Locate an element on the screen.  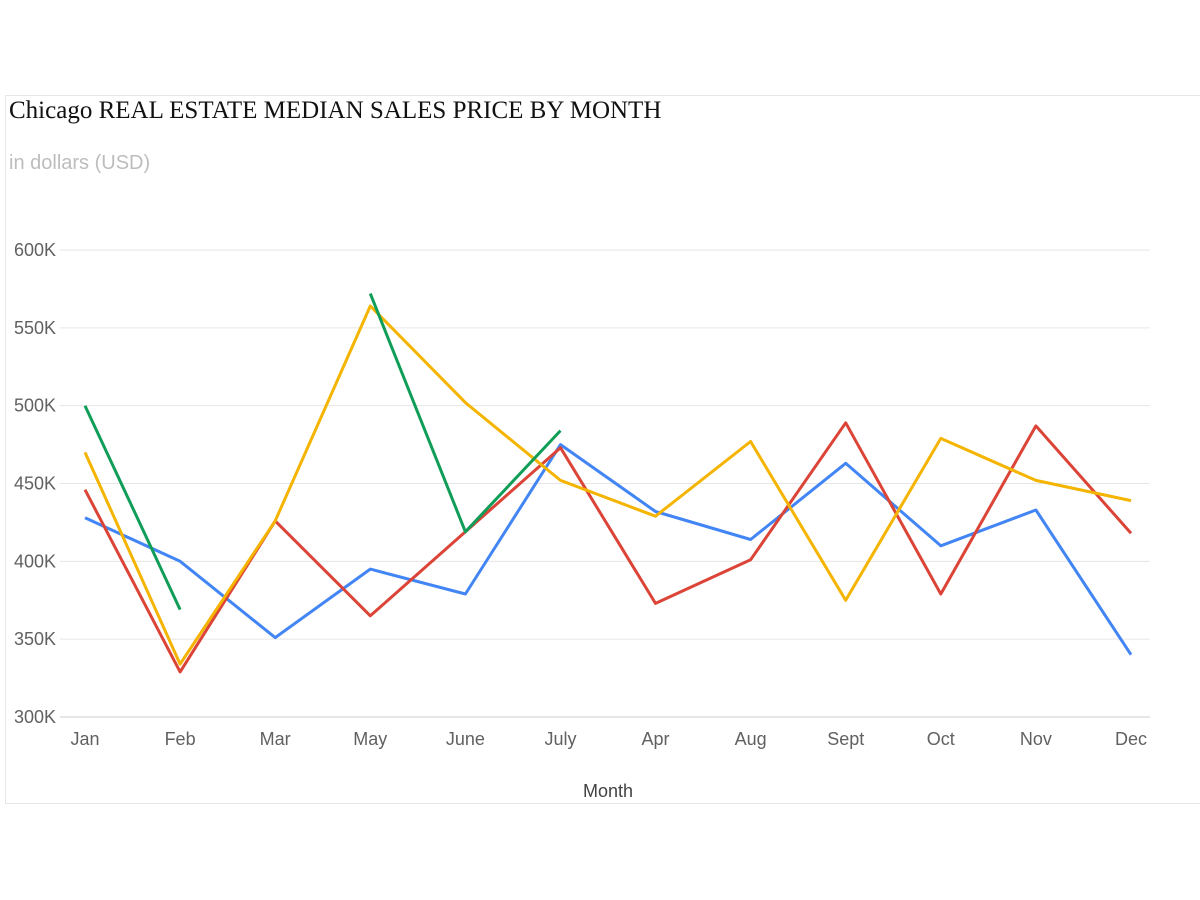
x-tick-label: May is located at coordinates (370, 739).